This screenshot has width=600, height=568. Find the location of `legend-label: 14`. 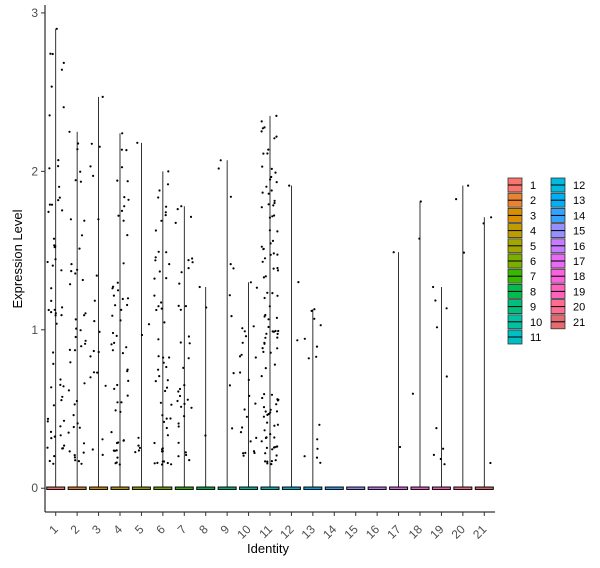

legend-label: 14 is located at coordinates (579, 216).